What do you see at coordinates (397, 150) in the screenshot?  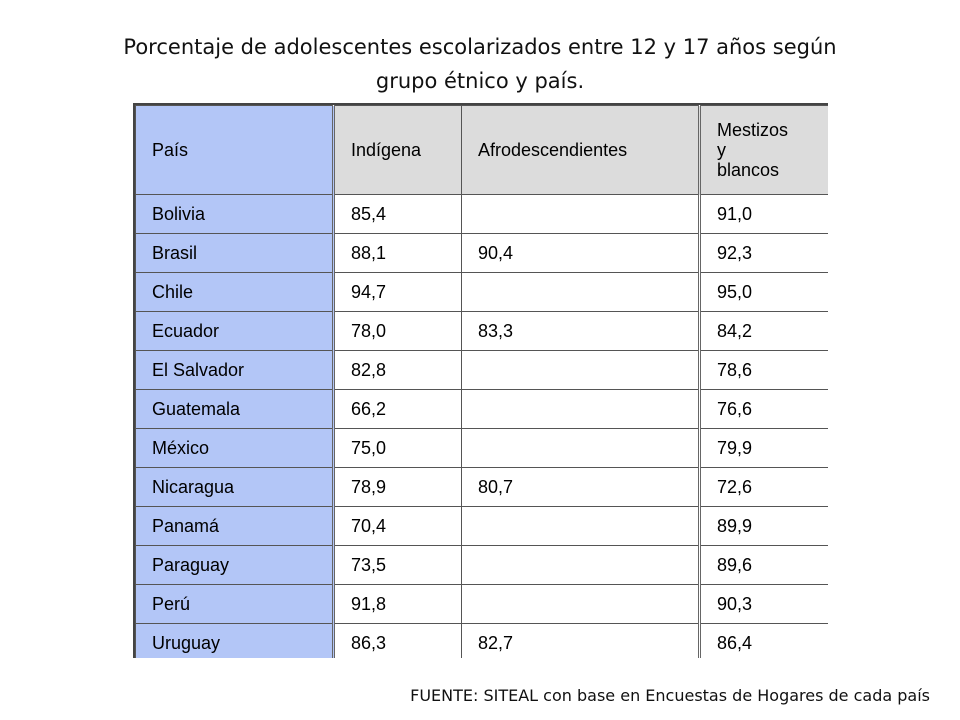 I see `header-indigena: Indígena` at bounding box center [397, 150].